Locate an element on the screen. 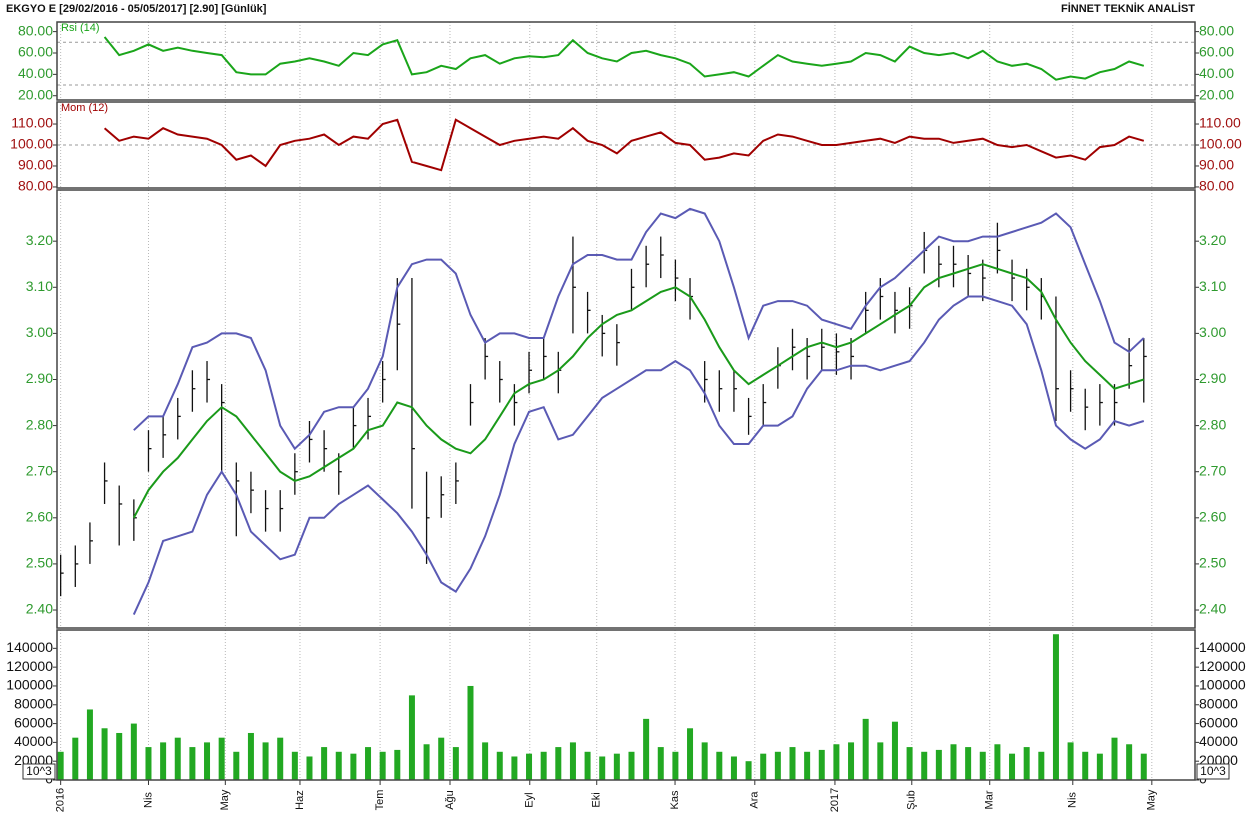 Image resolution: width=1251 pixels, height=827 pixels. y-tick-label: 140000 is located at coordinates (29, 647).